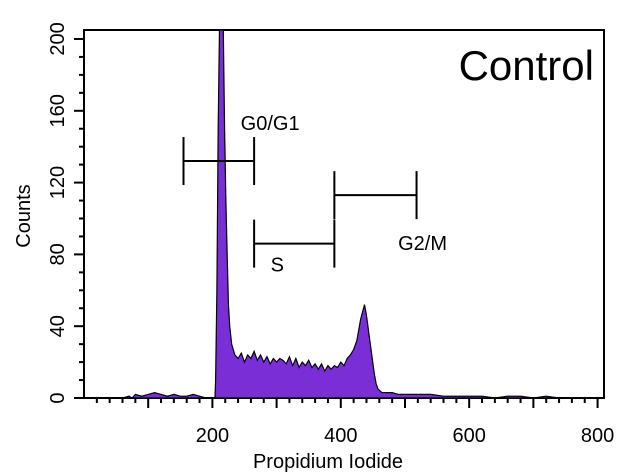  Describe the element at coordinates (340, 436) in the screenshot. I see `x-tick-label: 400` at that location.